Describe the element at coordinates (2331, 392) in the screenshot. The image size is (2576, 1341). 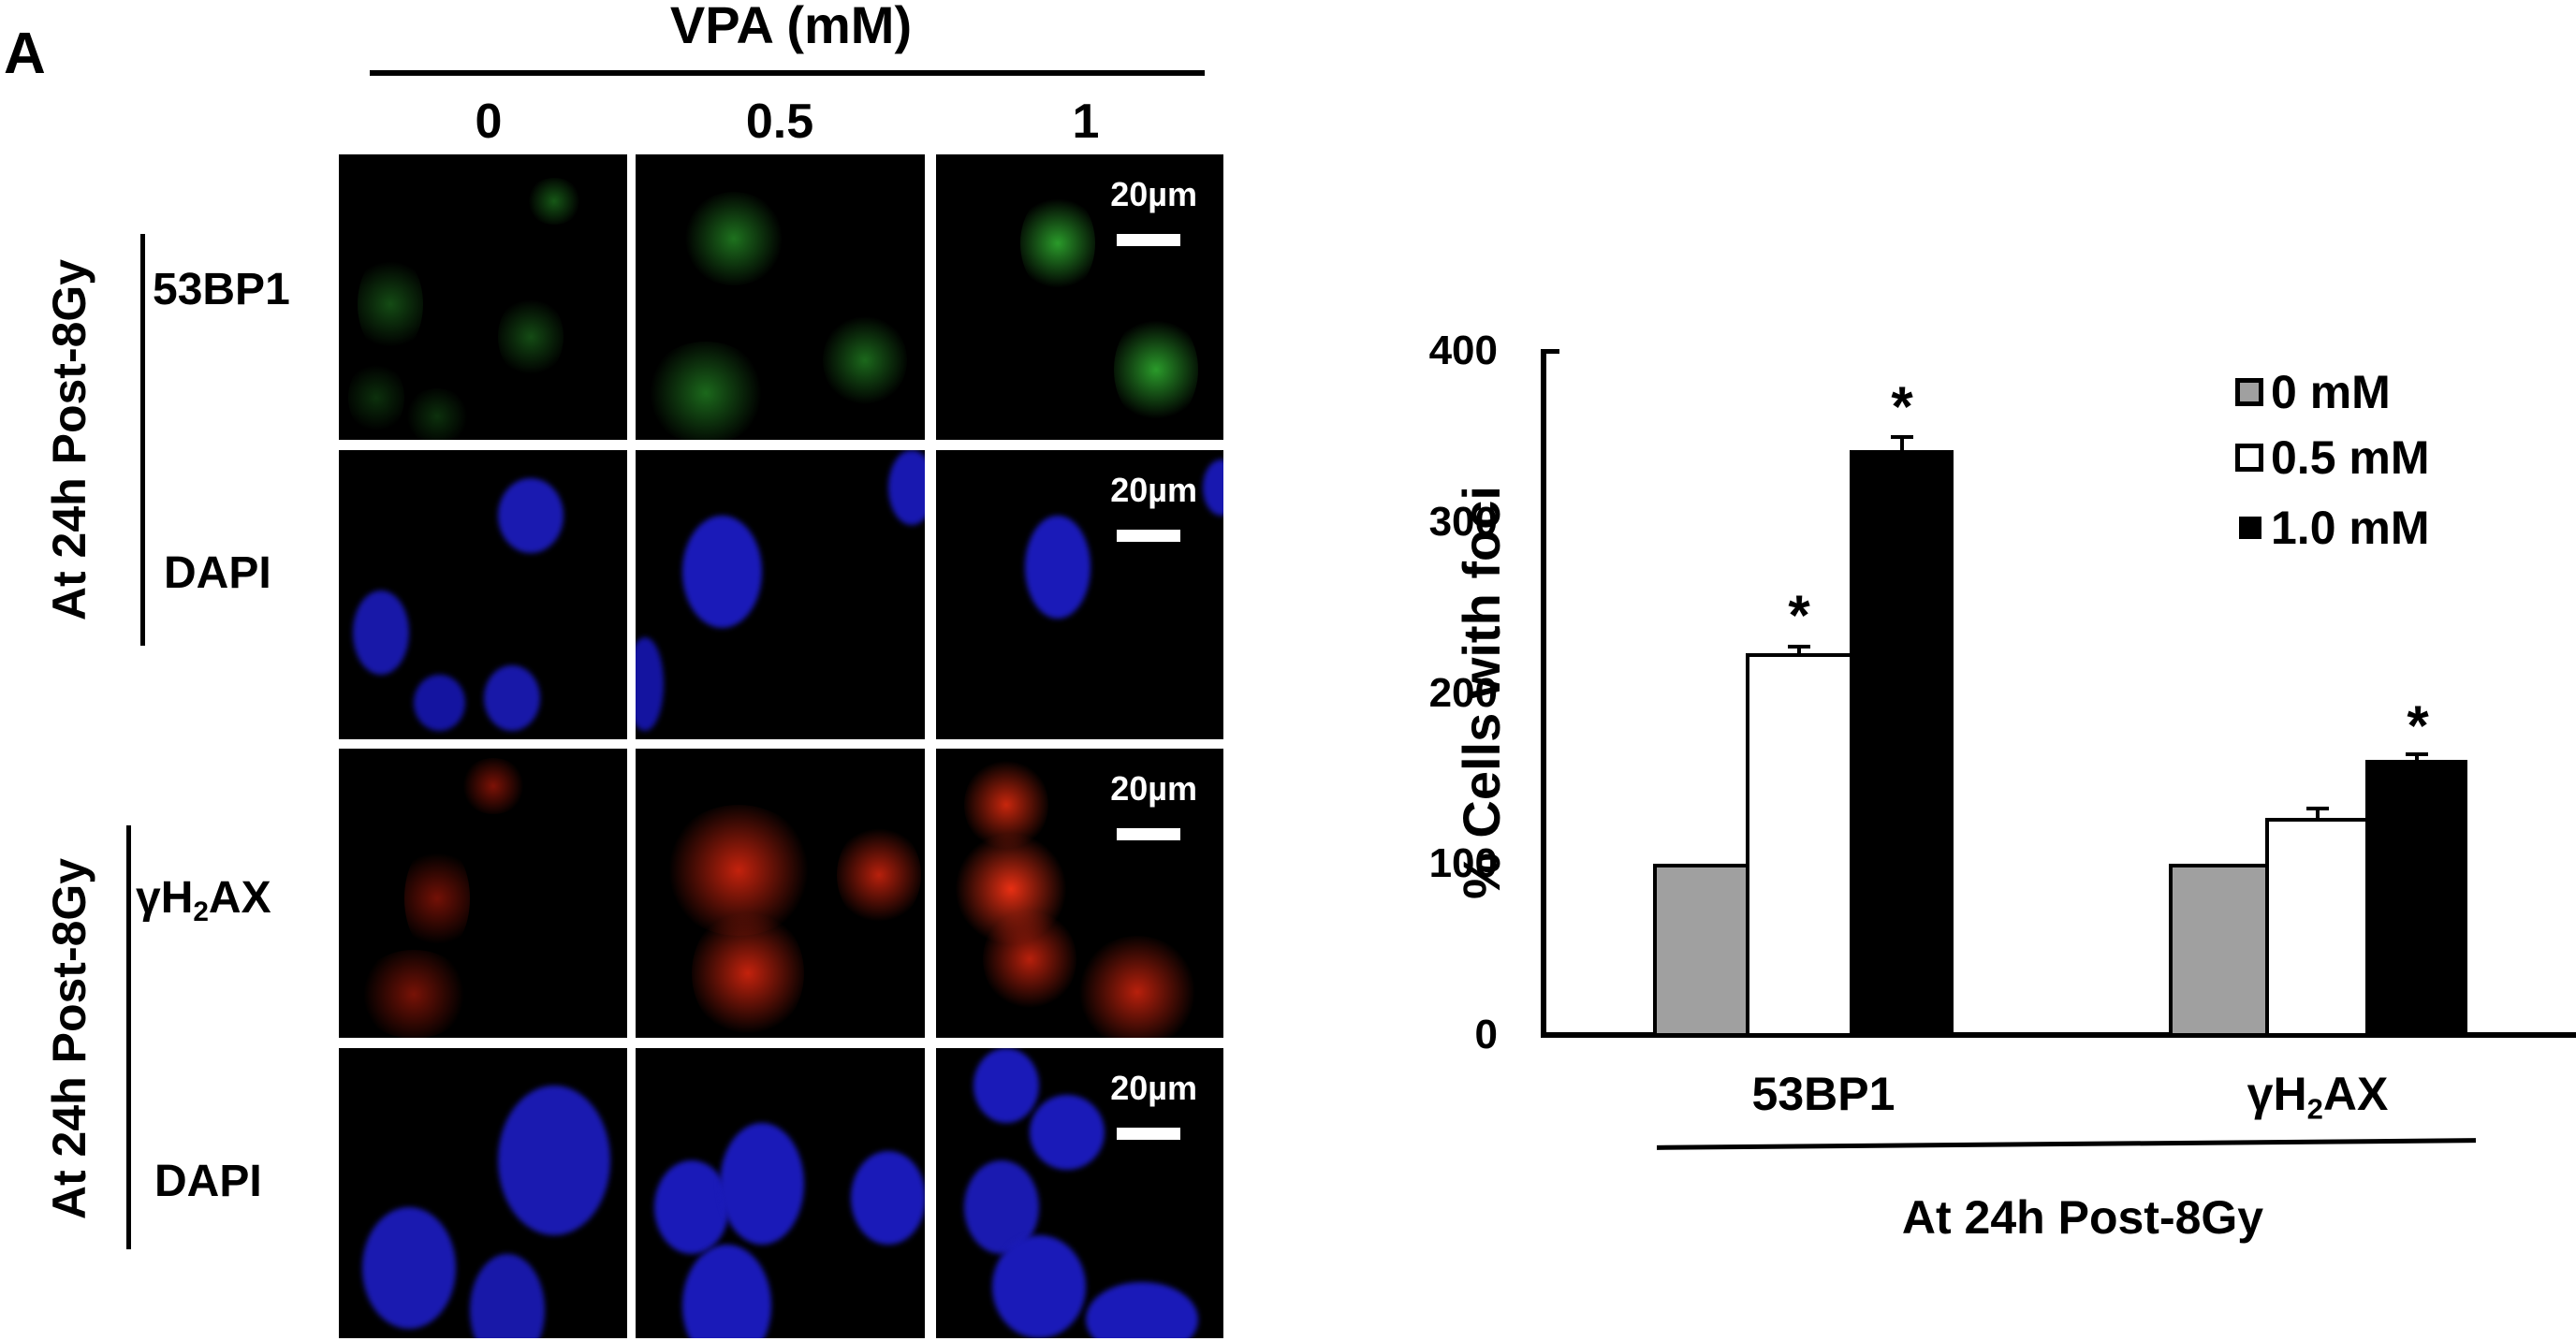
I see `legend-label: 0 mM` at that location.